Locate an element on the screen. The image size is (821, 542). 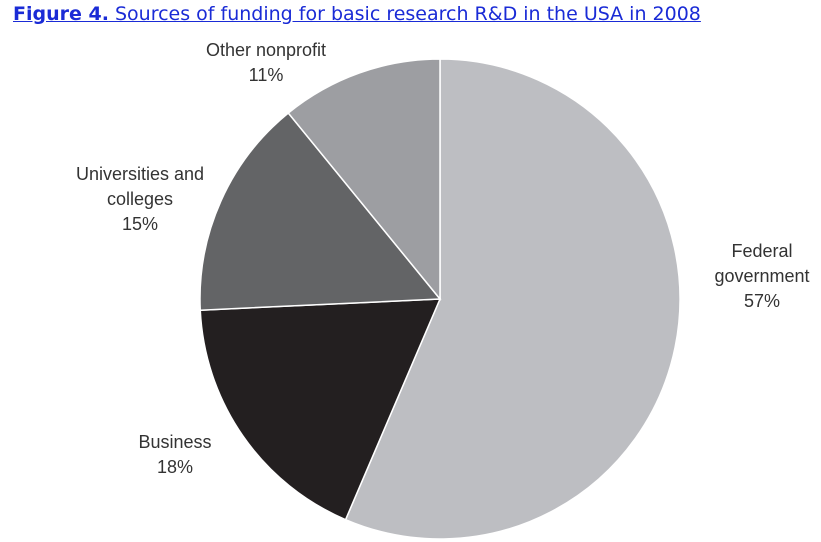
slice-name-label: Other nonprofit is located at coordinates (266, 50).